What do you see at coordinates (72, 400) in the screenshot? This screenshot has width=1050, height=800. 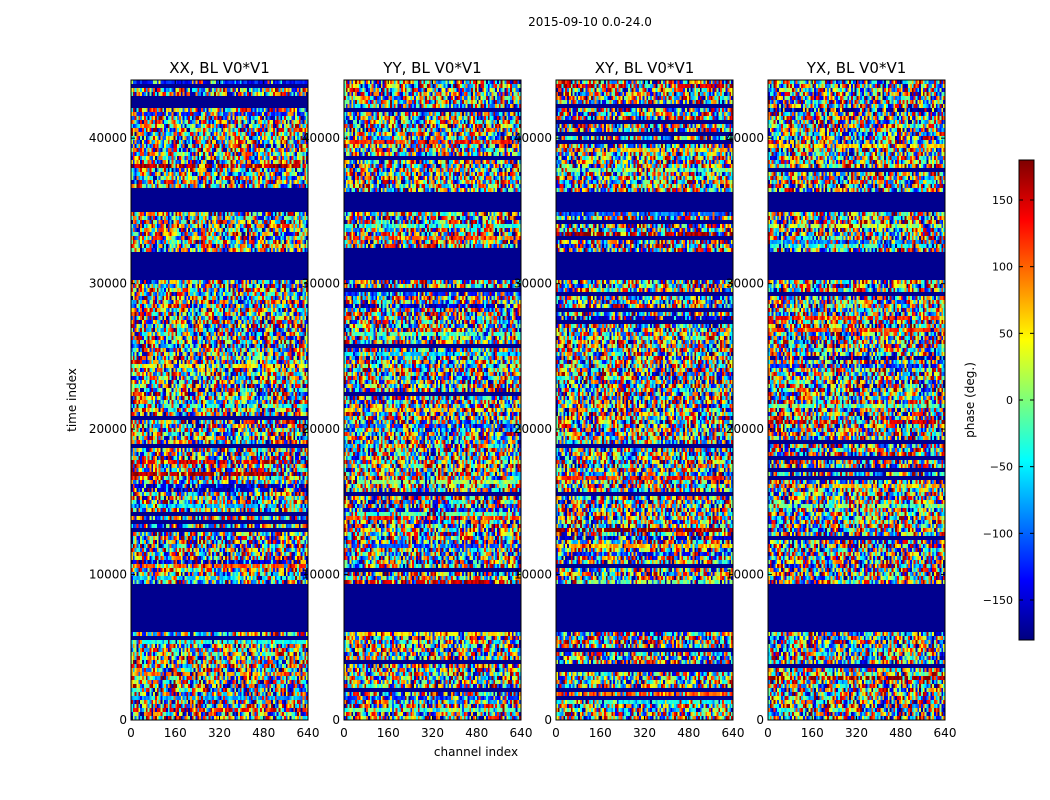 I see `y-axis-label: time index` at bounding box center [72, 400].